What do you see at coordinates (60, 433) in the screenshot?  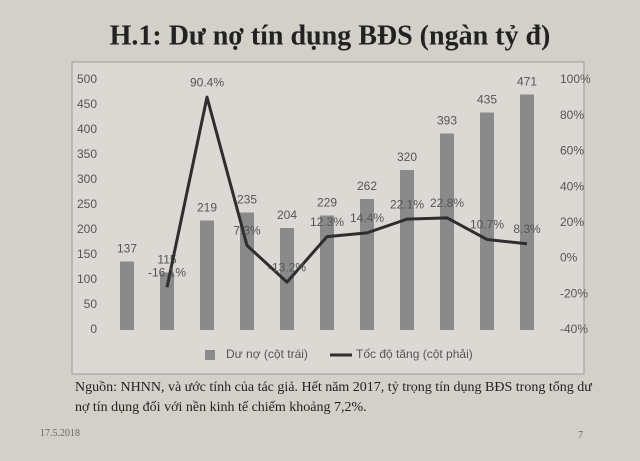 I see `footer-date: 17.5.2018` at bounding box center [60, 433].